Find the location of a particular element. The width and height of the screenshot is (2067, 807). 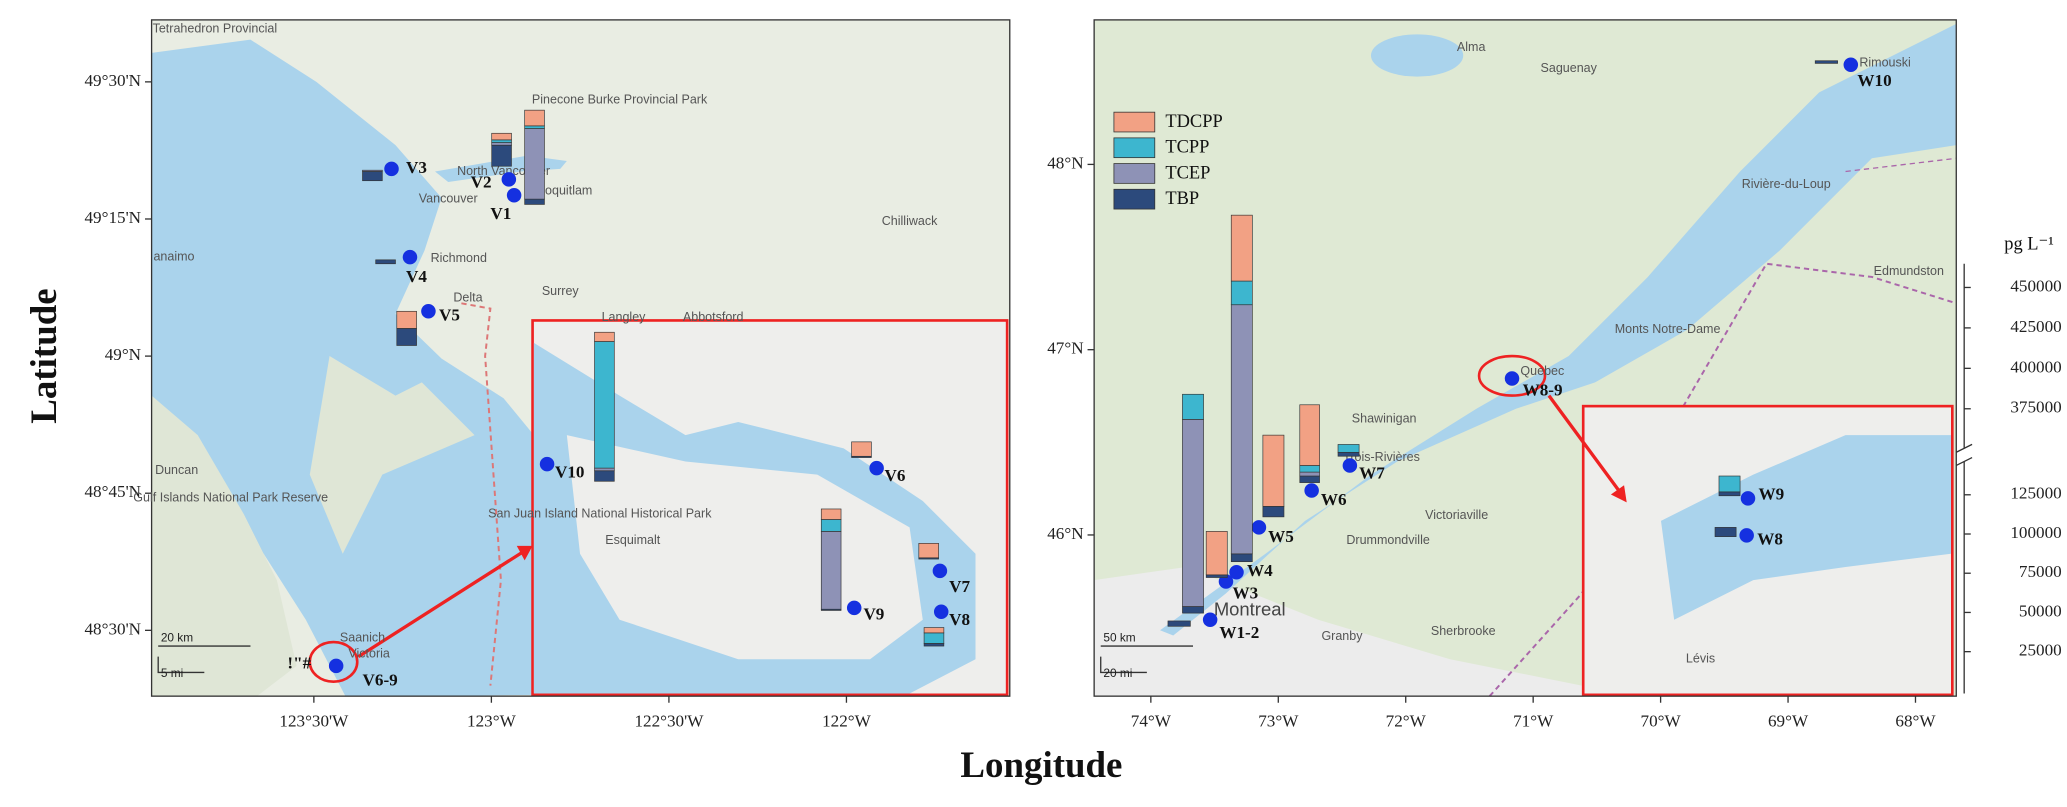

x-tick-label: 122°30'W is located at coordinates (669, 720).